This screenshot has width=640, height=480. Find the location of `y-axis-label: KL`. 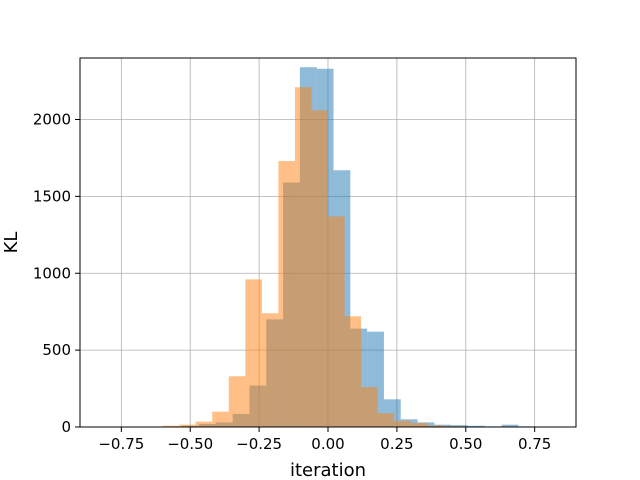

y-axis-label: KL is located at coordinates (11, 243).